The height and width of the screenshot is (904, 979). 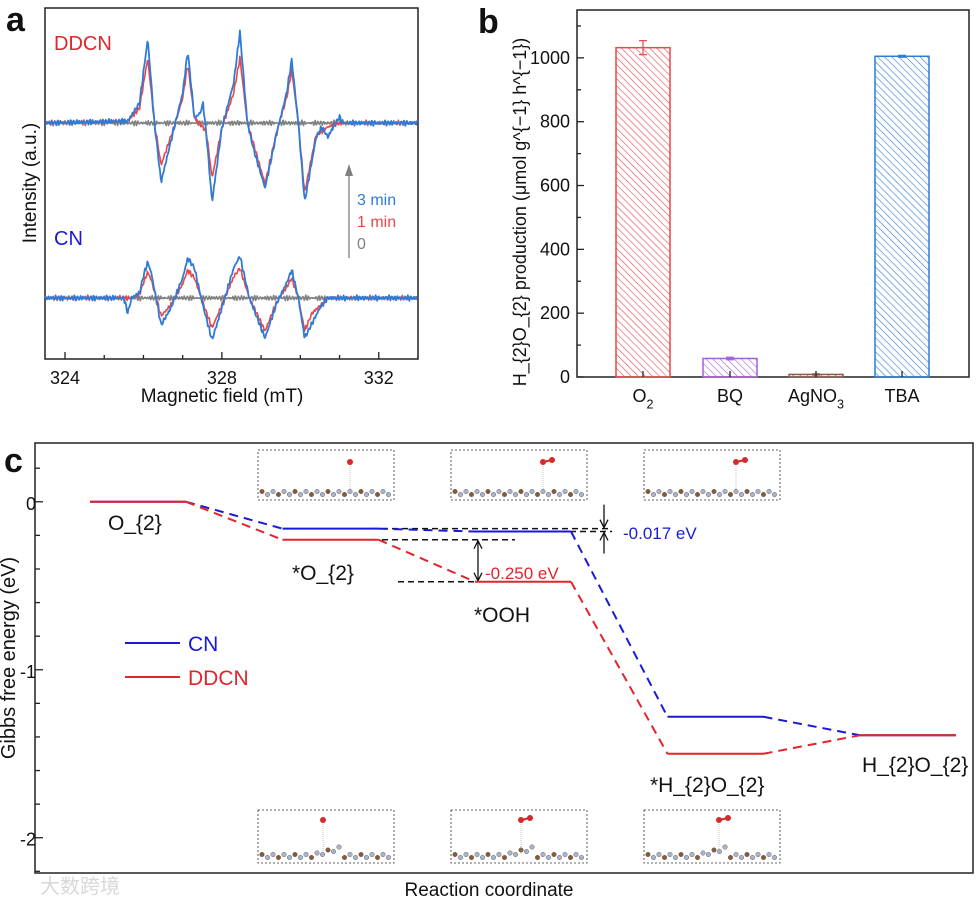 I want to click on step-label-o2: O_{2}, so click(x=135, y=523).